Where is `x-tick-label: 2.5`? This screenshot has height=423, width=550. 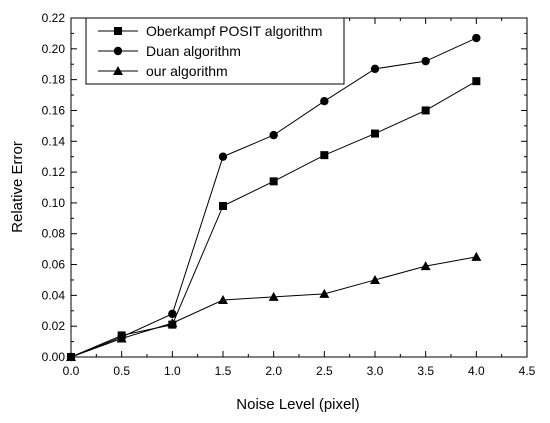
x-tick-label: 2.5 is located at coordinates (324, 371).